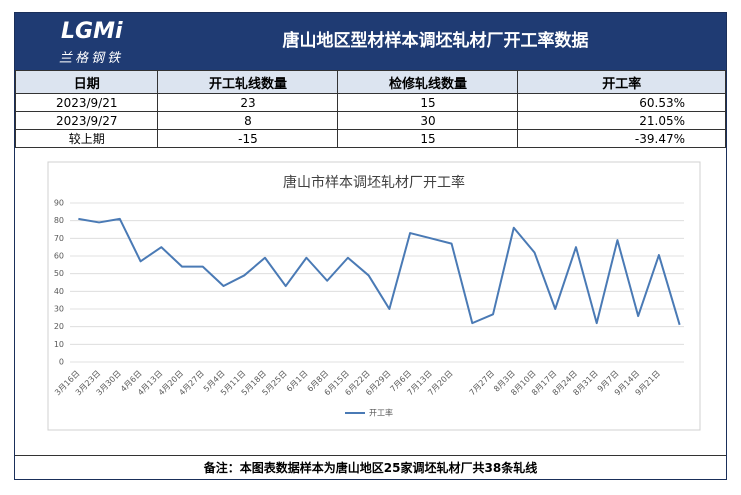 Image resolution: width=741 pixels, height=495 pixels. What do you see at coordinates (59, 273) in the screenshot?
I see `y-tick-label: 50` at bounding box center [59, 273].